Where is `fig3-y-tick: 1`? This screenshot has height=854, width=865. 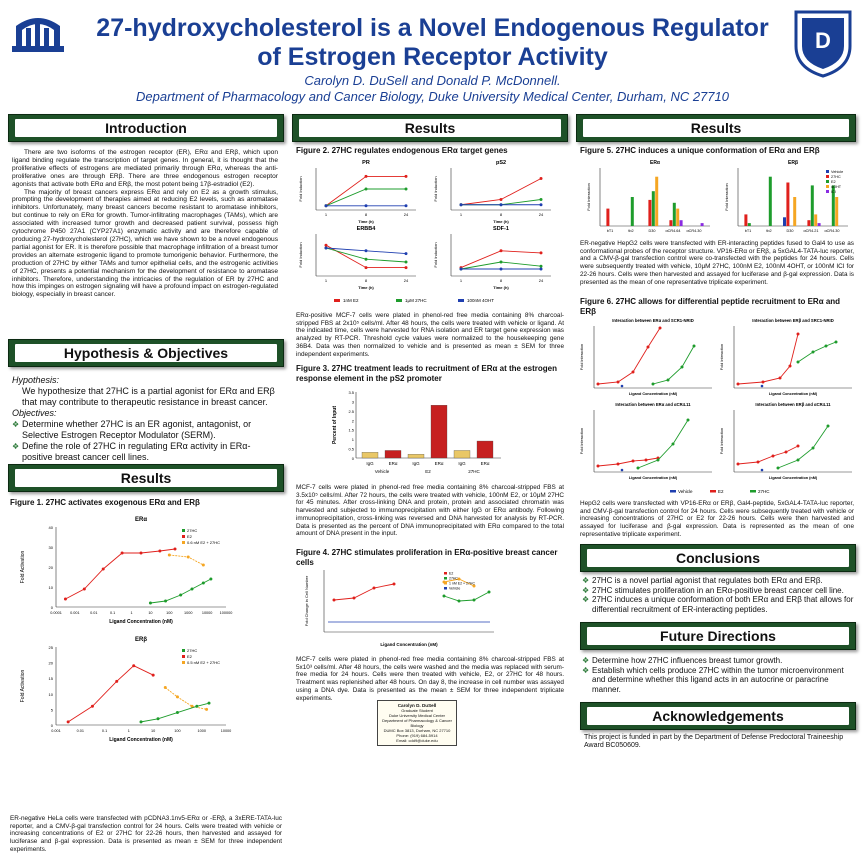
fig3-y-tick: 1 is located at coordinates (353, 439).